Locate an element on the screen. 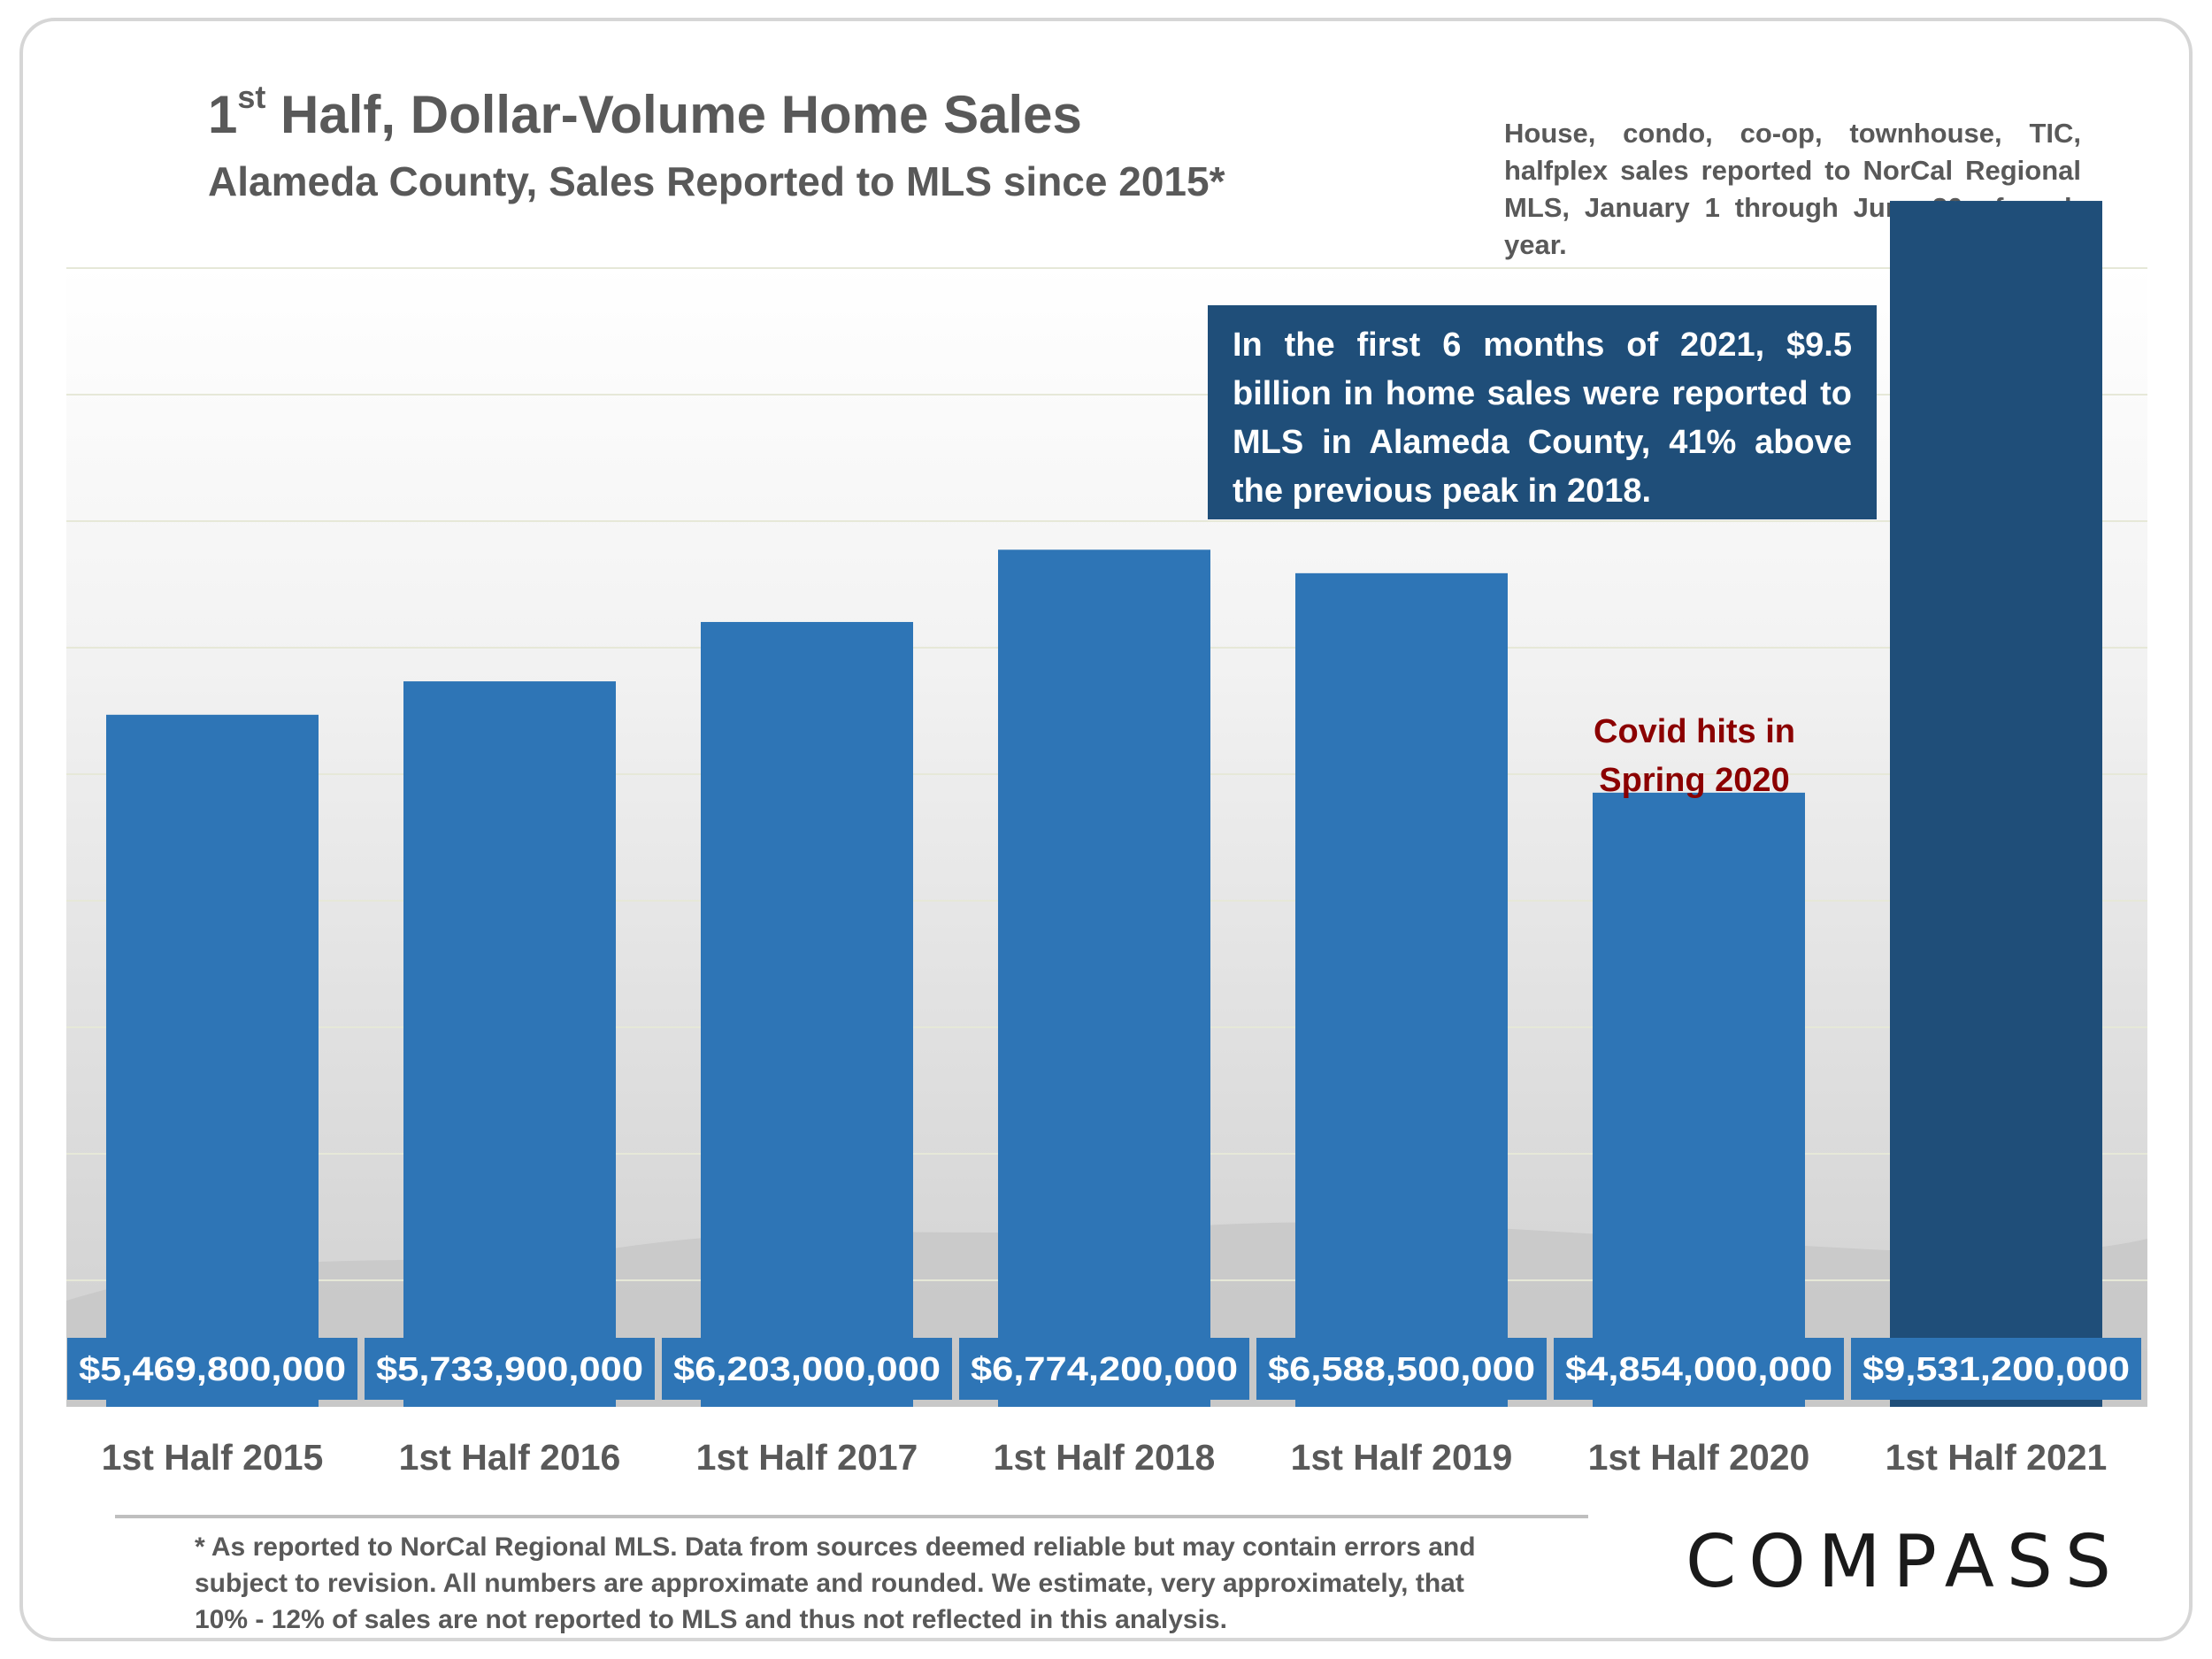  data-label: $5,733,900,000 is located at coordinates (510, 1370).